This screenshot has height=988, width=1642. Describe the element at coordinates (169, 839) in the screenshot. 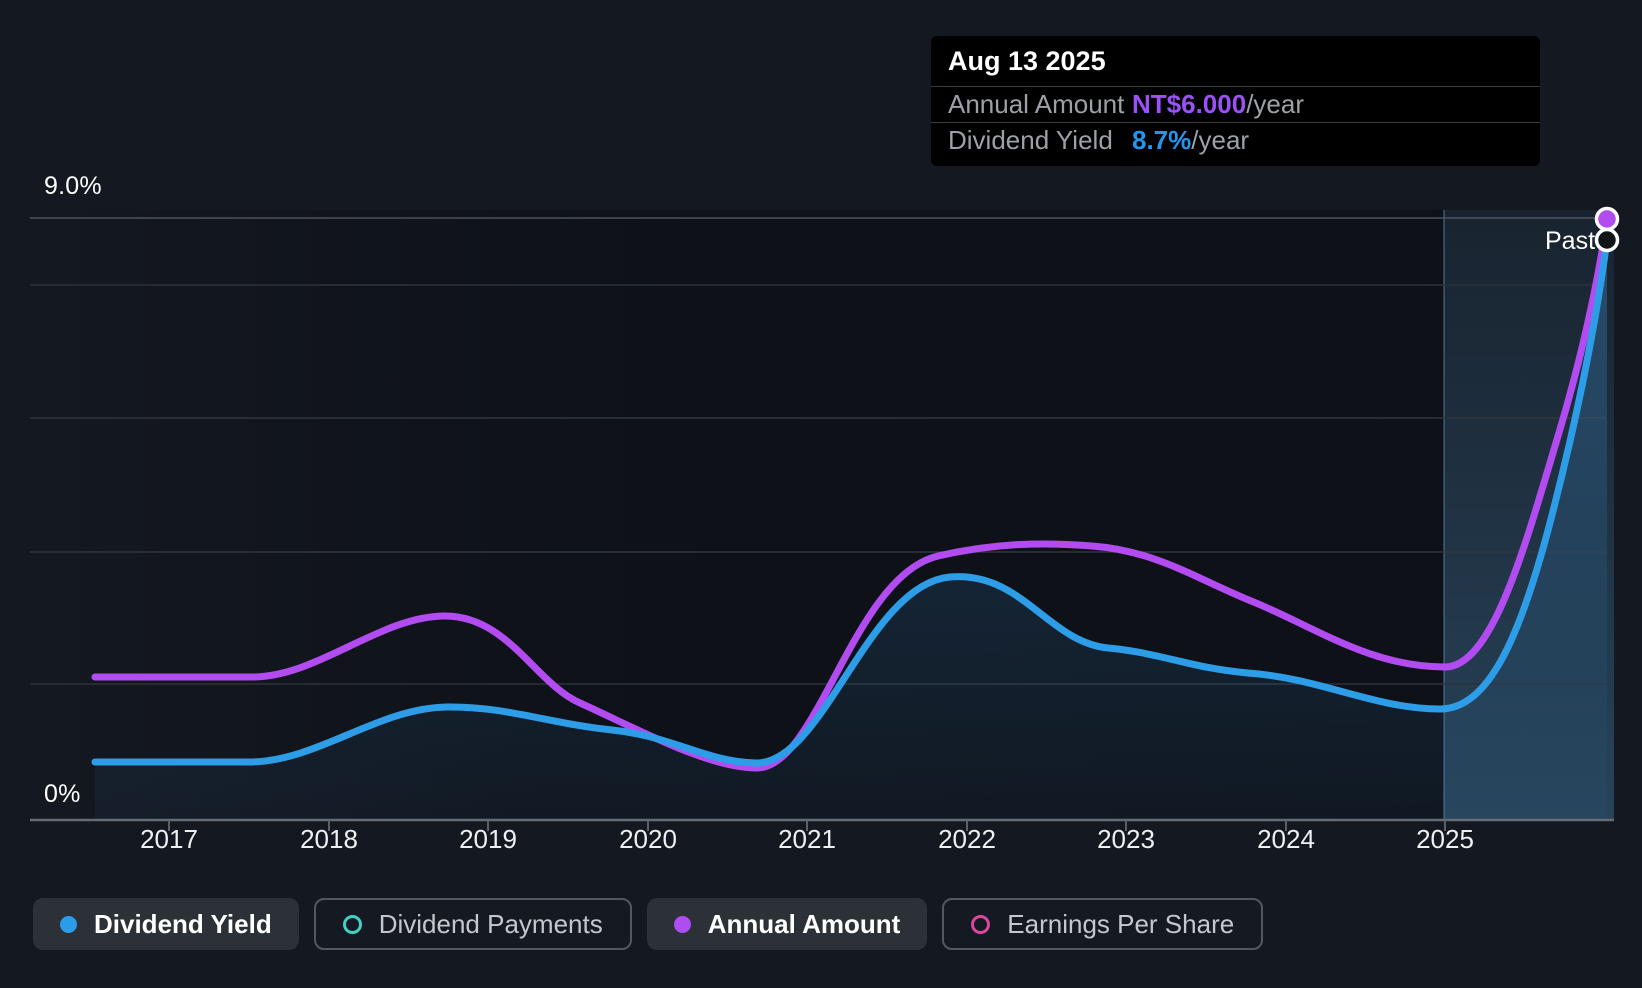

I see `x-axis-label-2017: 2017` at that location.